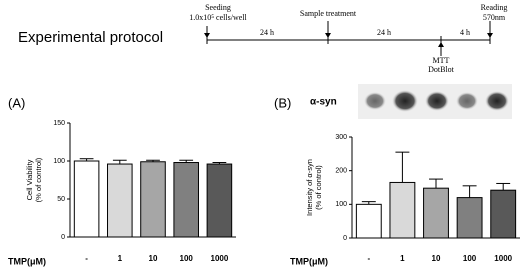 This screenshot has width=532, height=271. Describe the element at coordinates (323, 102) in the screenshot. I see `blot-label: α-syn` at that location.